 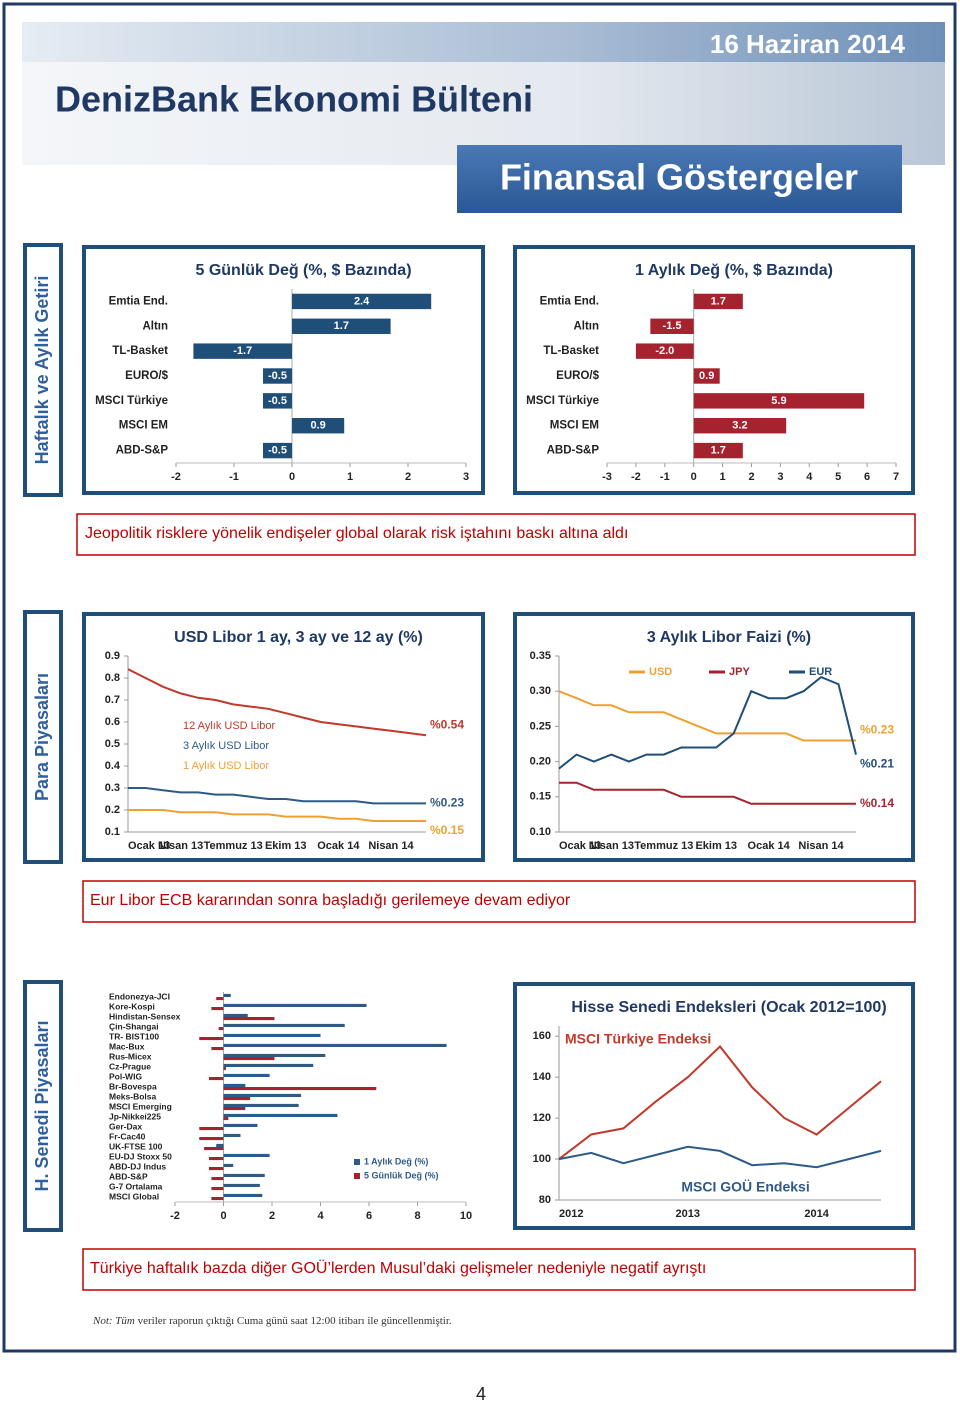 I want to click on side-label: Para Piyasaları, so click(x=42, y=737).